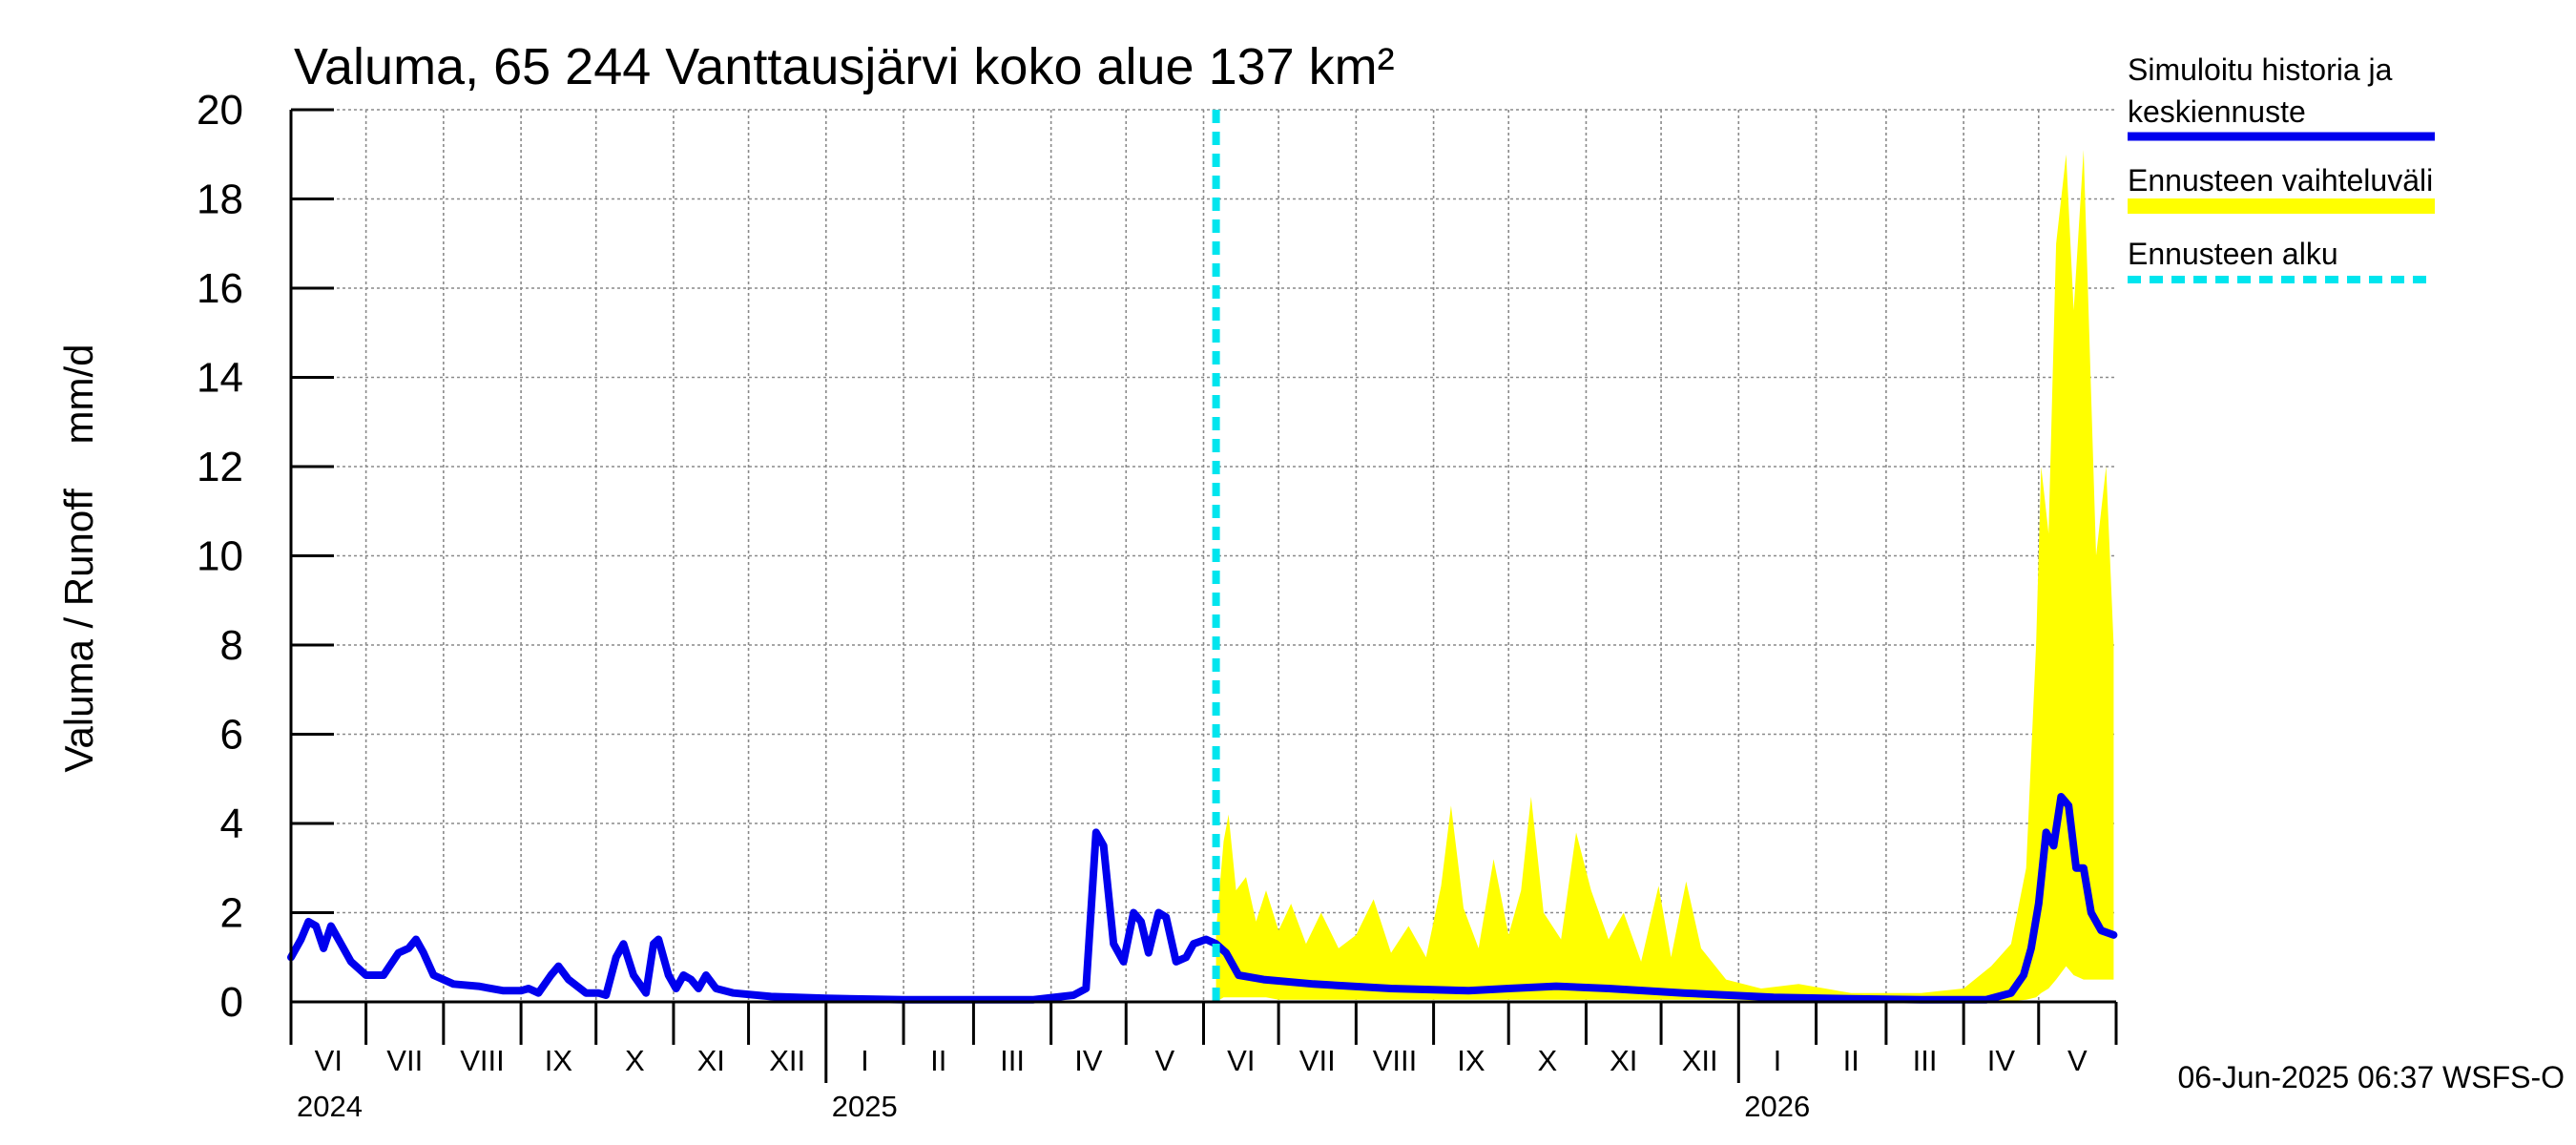 This screenshot has width=2576, height=1145. Describe the element at coordinates (231, 914) in the screenshot. I see `y-tick-label: 2` at that location.